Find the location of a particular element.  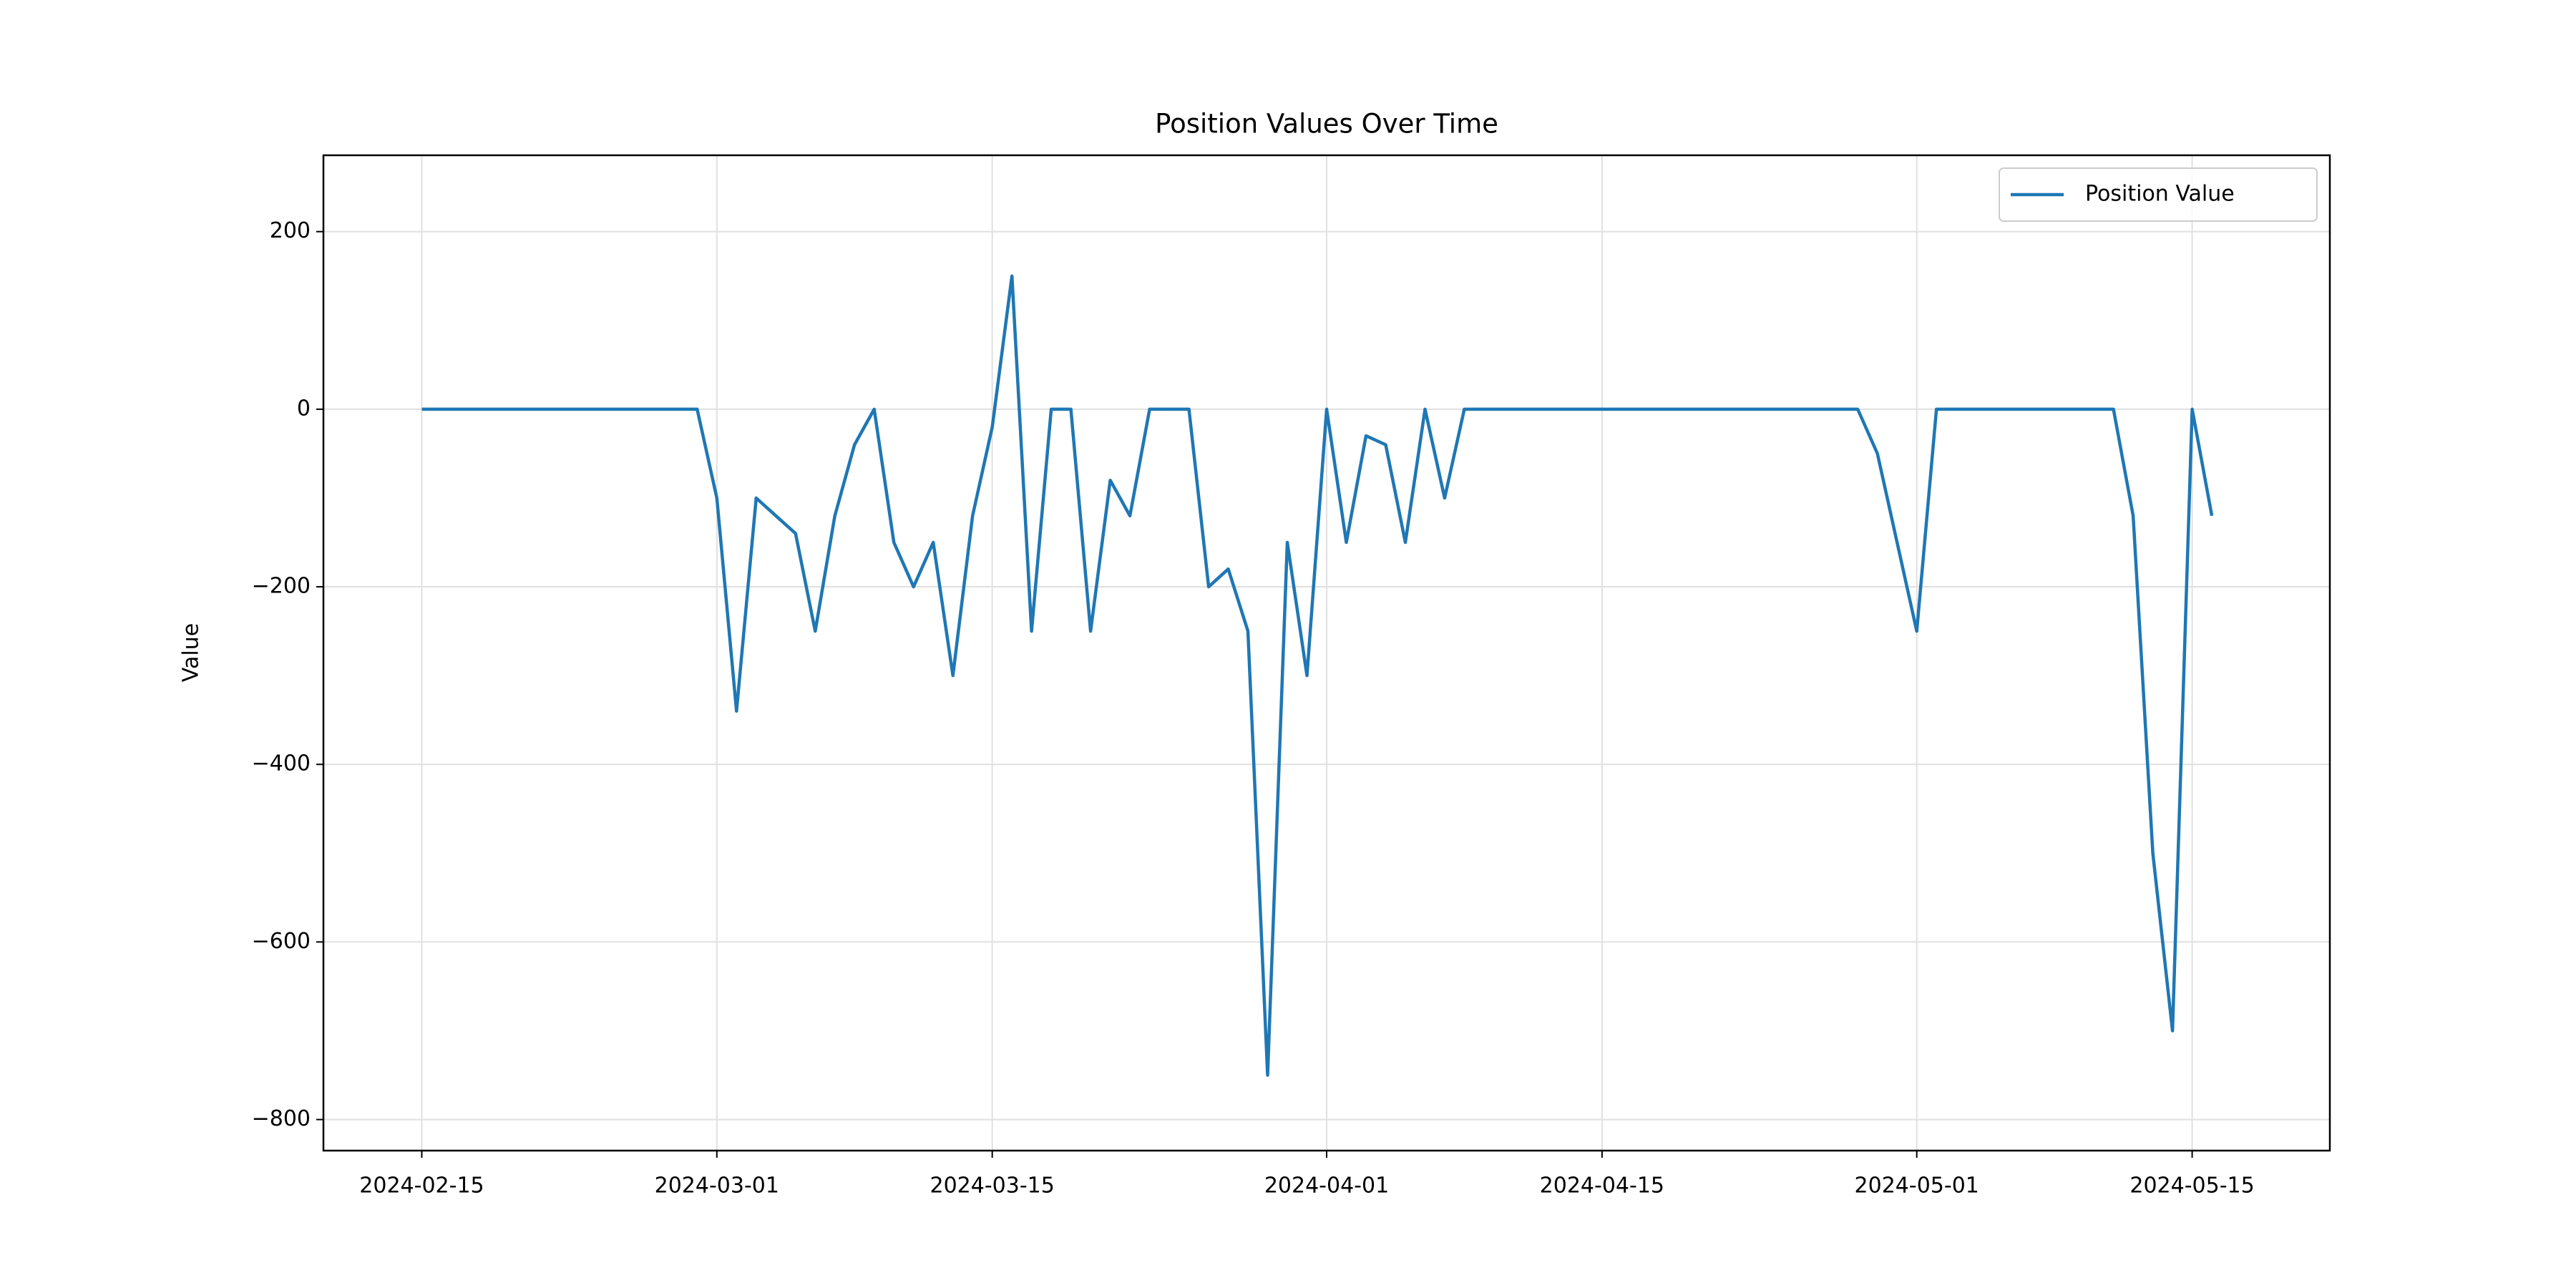

y-tick-label: −200 is located at coordinates (281, 586).